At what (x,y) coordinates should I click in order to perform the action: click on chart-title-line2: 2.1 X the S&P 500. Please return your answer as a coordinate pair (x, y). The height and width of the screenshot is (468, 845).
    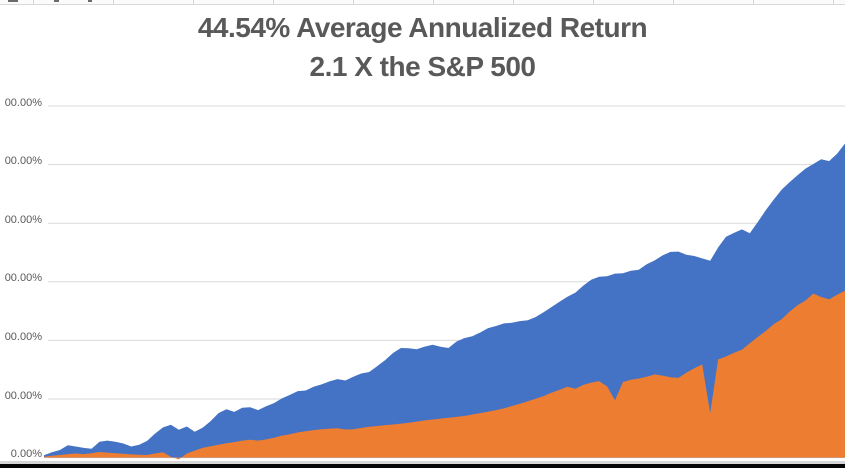
    Looking at the image, I should click on (423, 66).